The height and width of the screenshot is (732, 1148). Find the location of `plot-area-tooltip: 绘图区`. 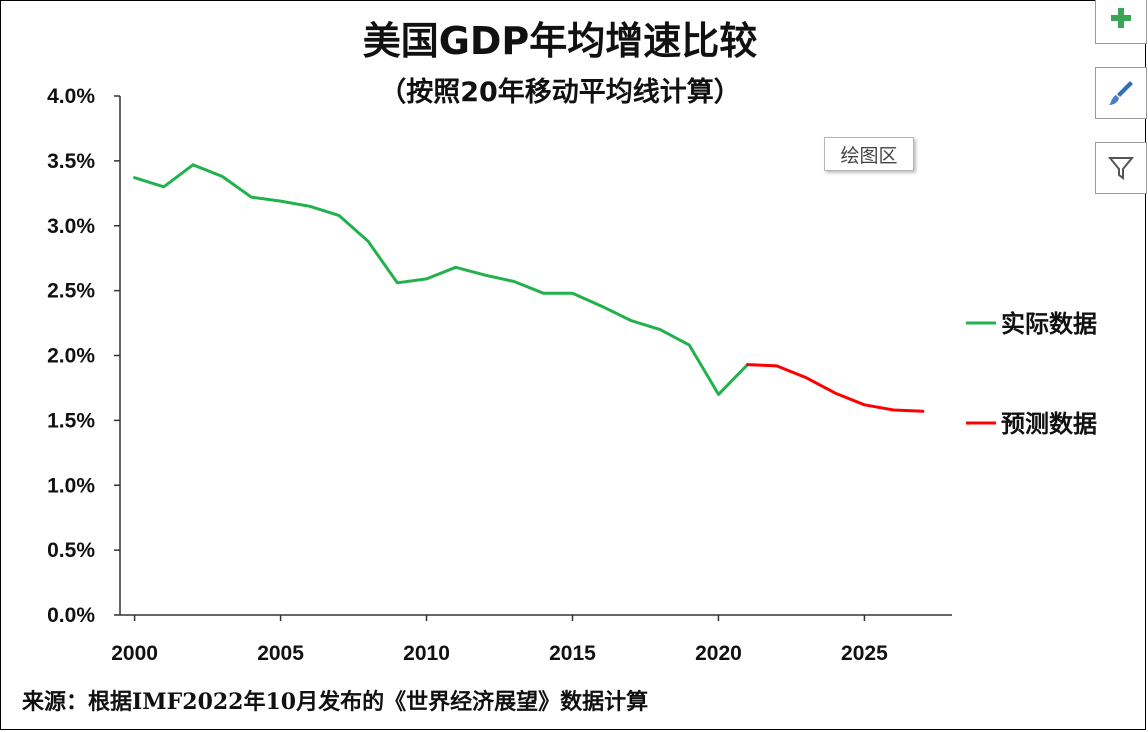

plot-area-tooltip: 绘图区 is located at coordinates (869, 154).